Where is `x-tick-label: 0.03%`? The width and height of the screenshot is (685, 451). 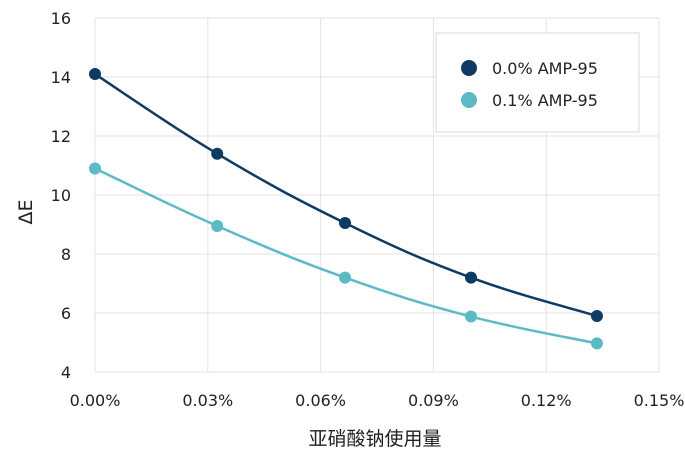 x-tick-label: 0.03% is located at coordinates (207, 400).